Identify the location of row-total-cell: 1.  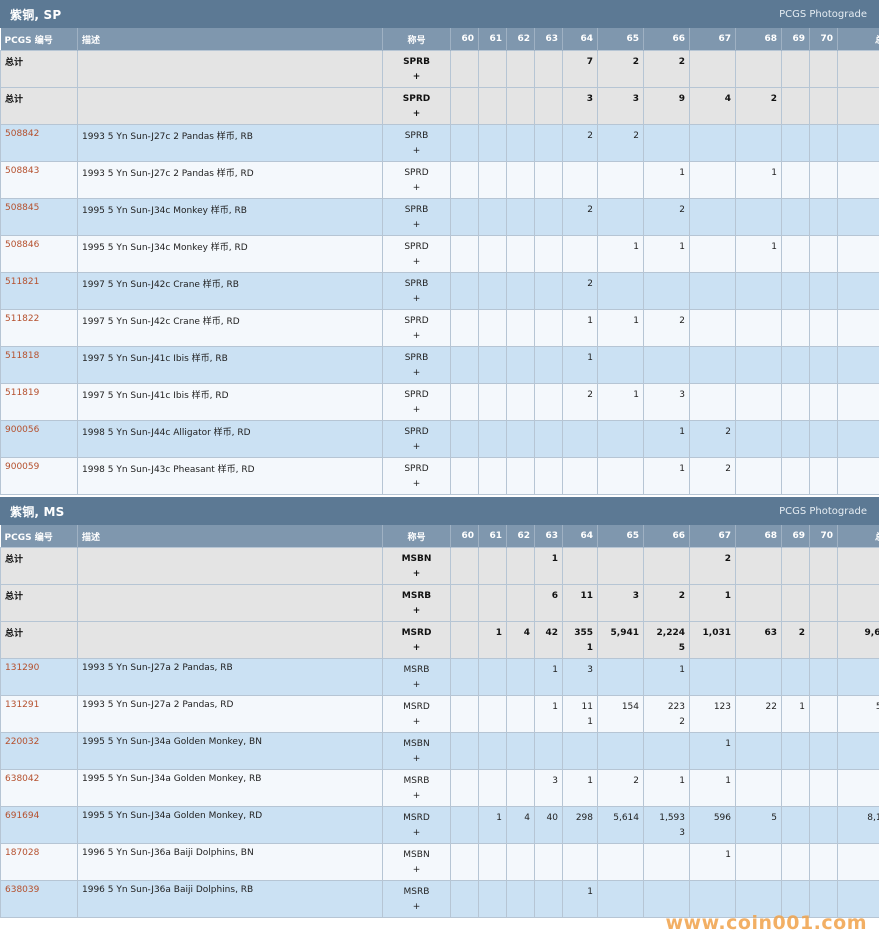
(858, 899).